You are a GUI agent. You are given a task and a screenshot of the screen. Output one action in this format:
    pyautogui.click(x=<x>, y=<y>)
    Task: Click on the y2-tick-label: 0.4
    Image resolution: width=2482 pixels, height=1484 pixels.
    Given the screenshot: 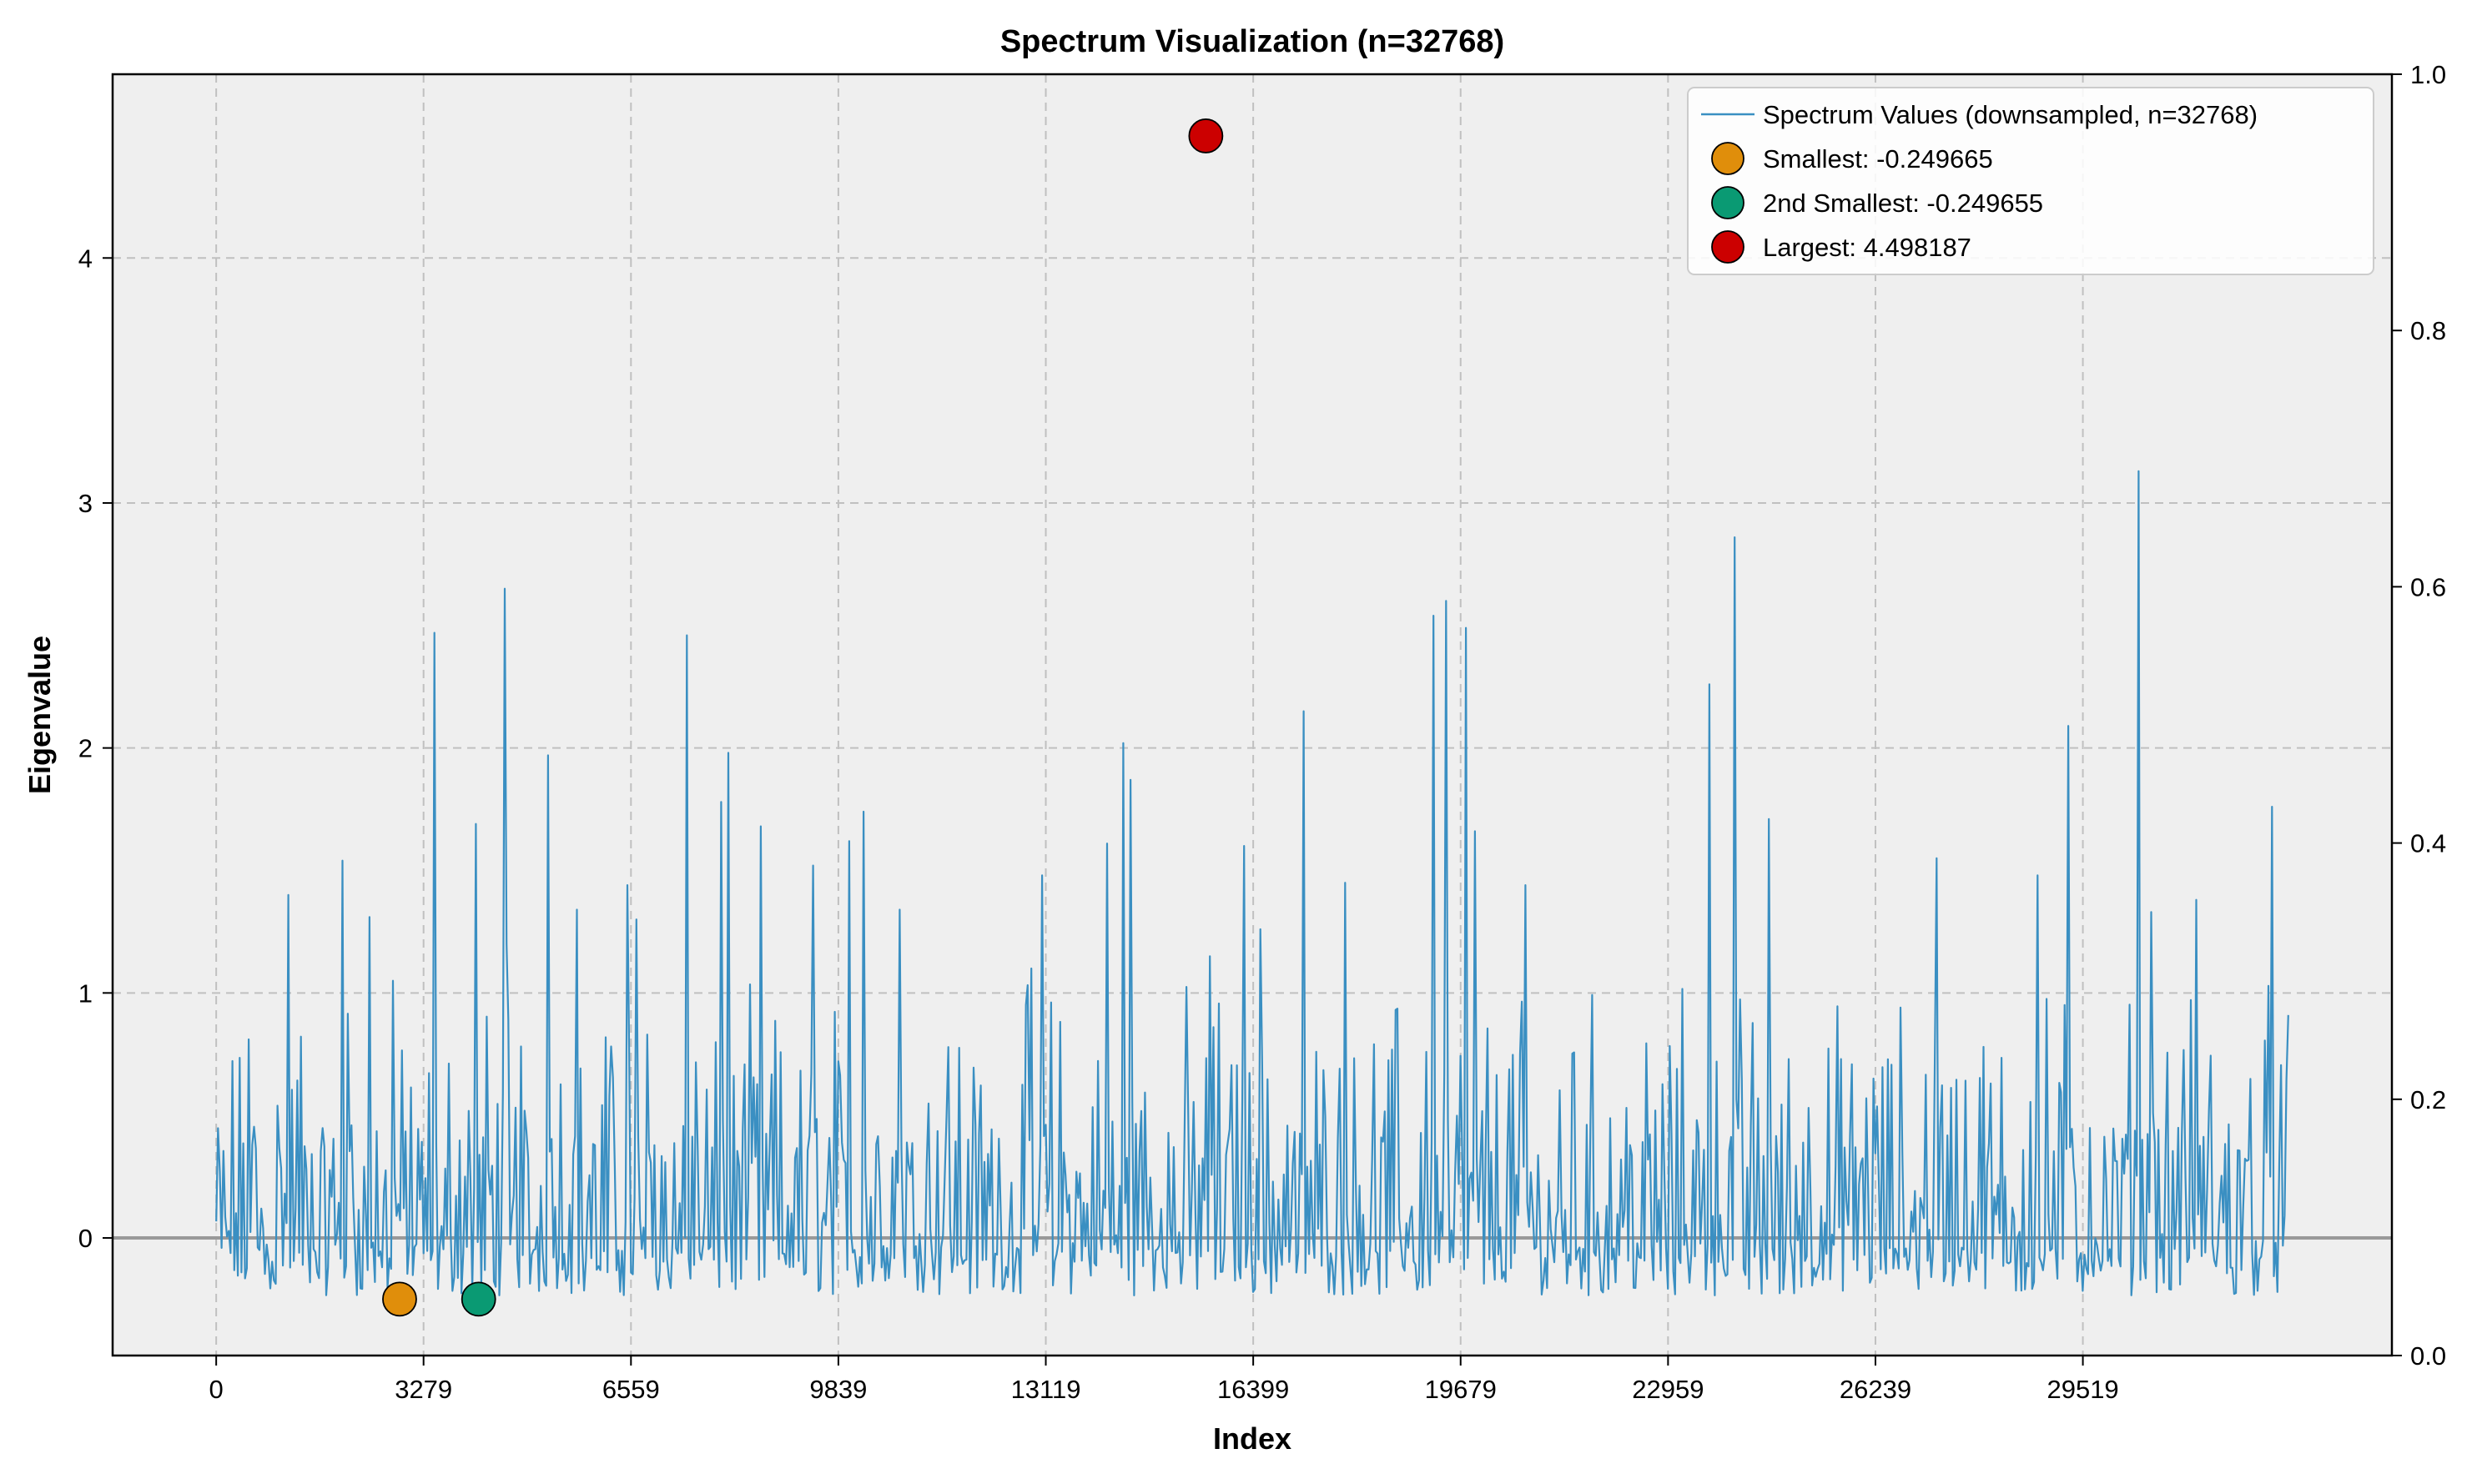 What is the action you would take?
    pyautogui.click(x=2428, y=844)
    